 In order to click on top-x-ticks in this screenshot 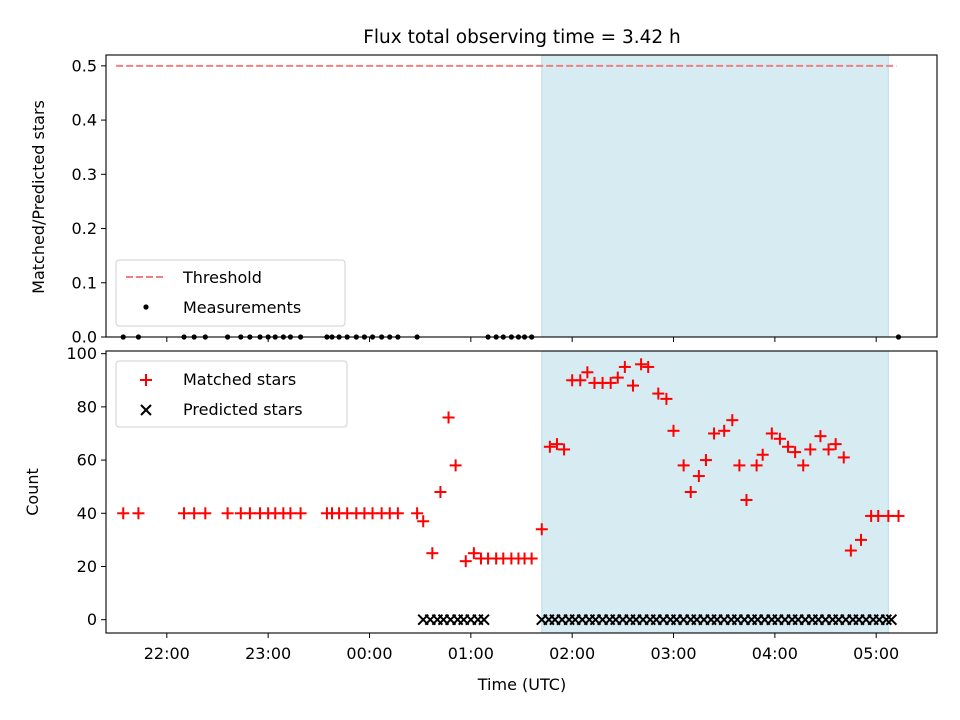, I will do `click(521, 339)`.